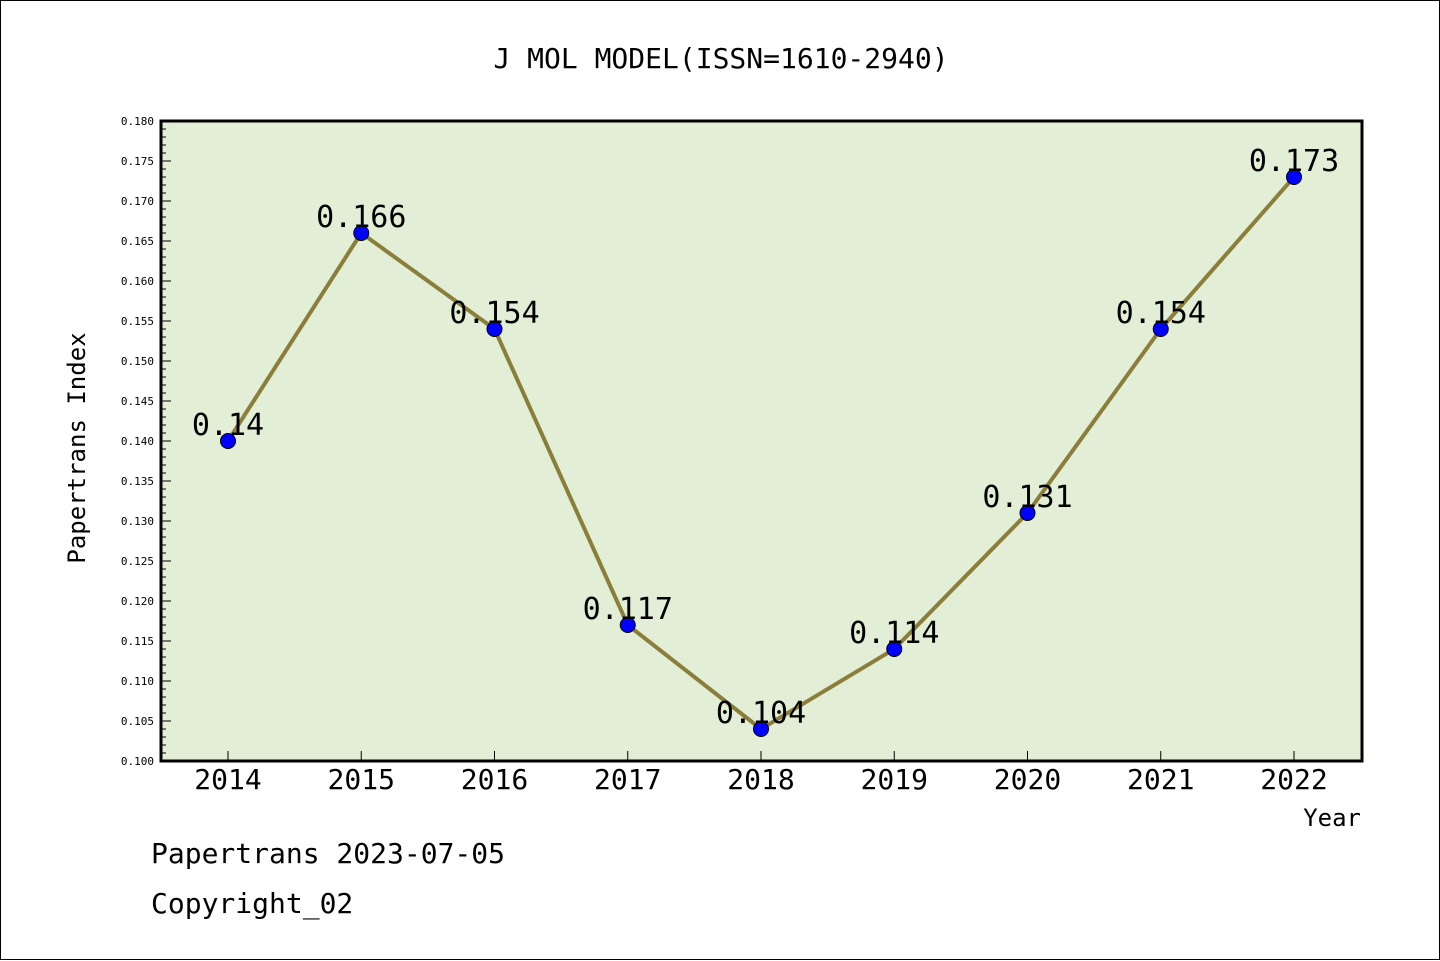 This screenshot has height=961, width=1440. What do you see at coordinates (494, 779) in the screenshot?
I see `x-tick-label: 2016` at bounding box center [494, 779].